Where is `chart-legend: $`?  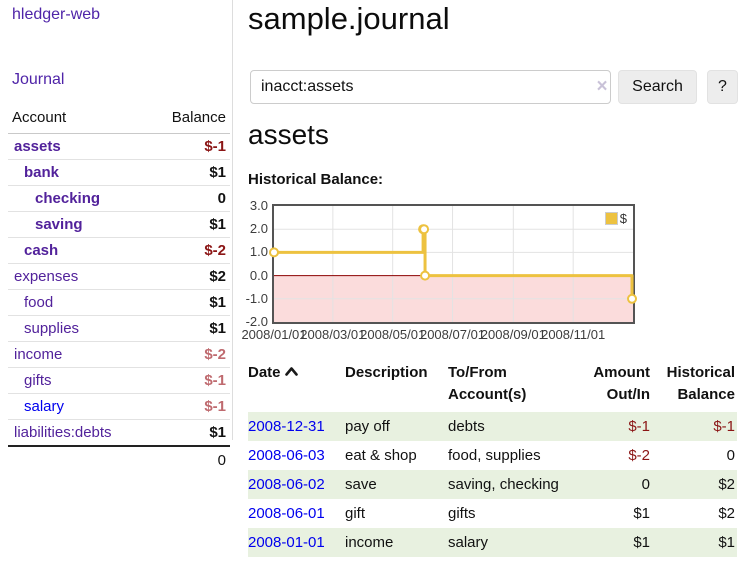
chart-legend: $ is located at coordinates (615, 218).